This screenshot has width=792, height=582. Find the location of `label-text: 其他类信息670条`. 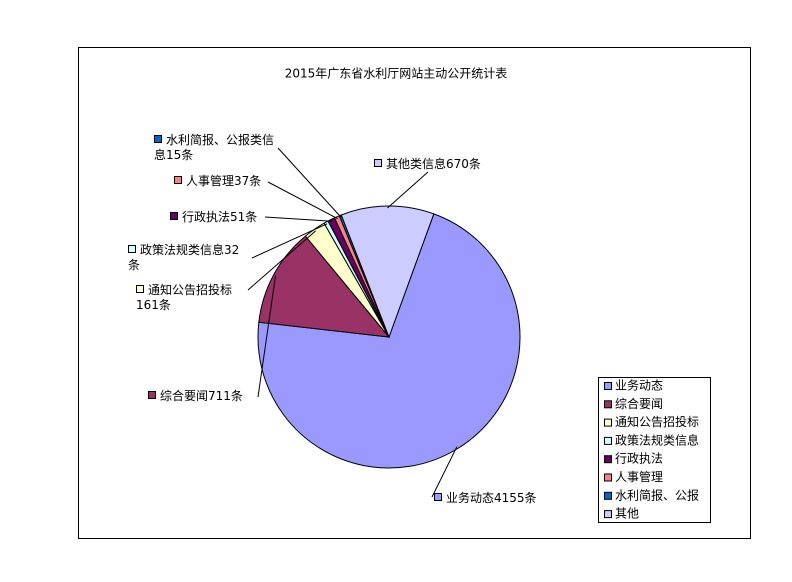

label-text: 其他类信息670条 is located at coordinates (433, 164).